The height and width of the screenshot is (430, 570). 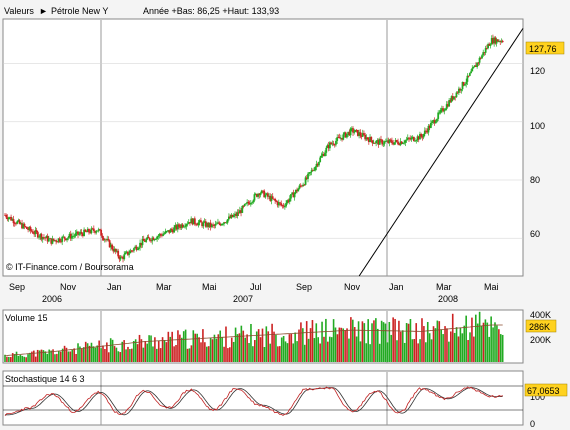 What do you see at coordinates (43, 11) in the screenshot?
I see `header-arrow-icon: ►` at bounding box center [43, 11].